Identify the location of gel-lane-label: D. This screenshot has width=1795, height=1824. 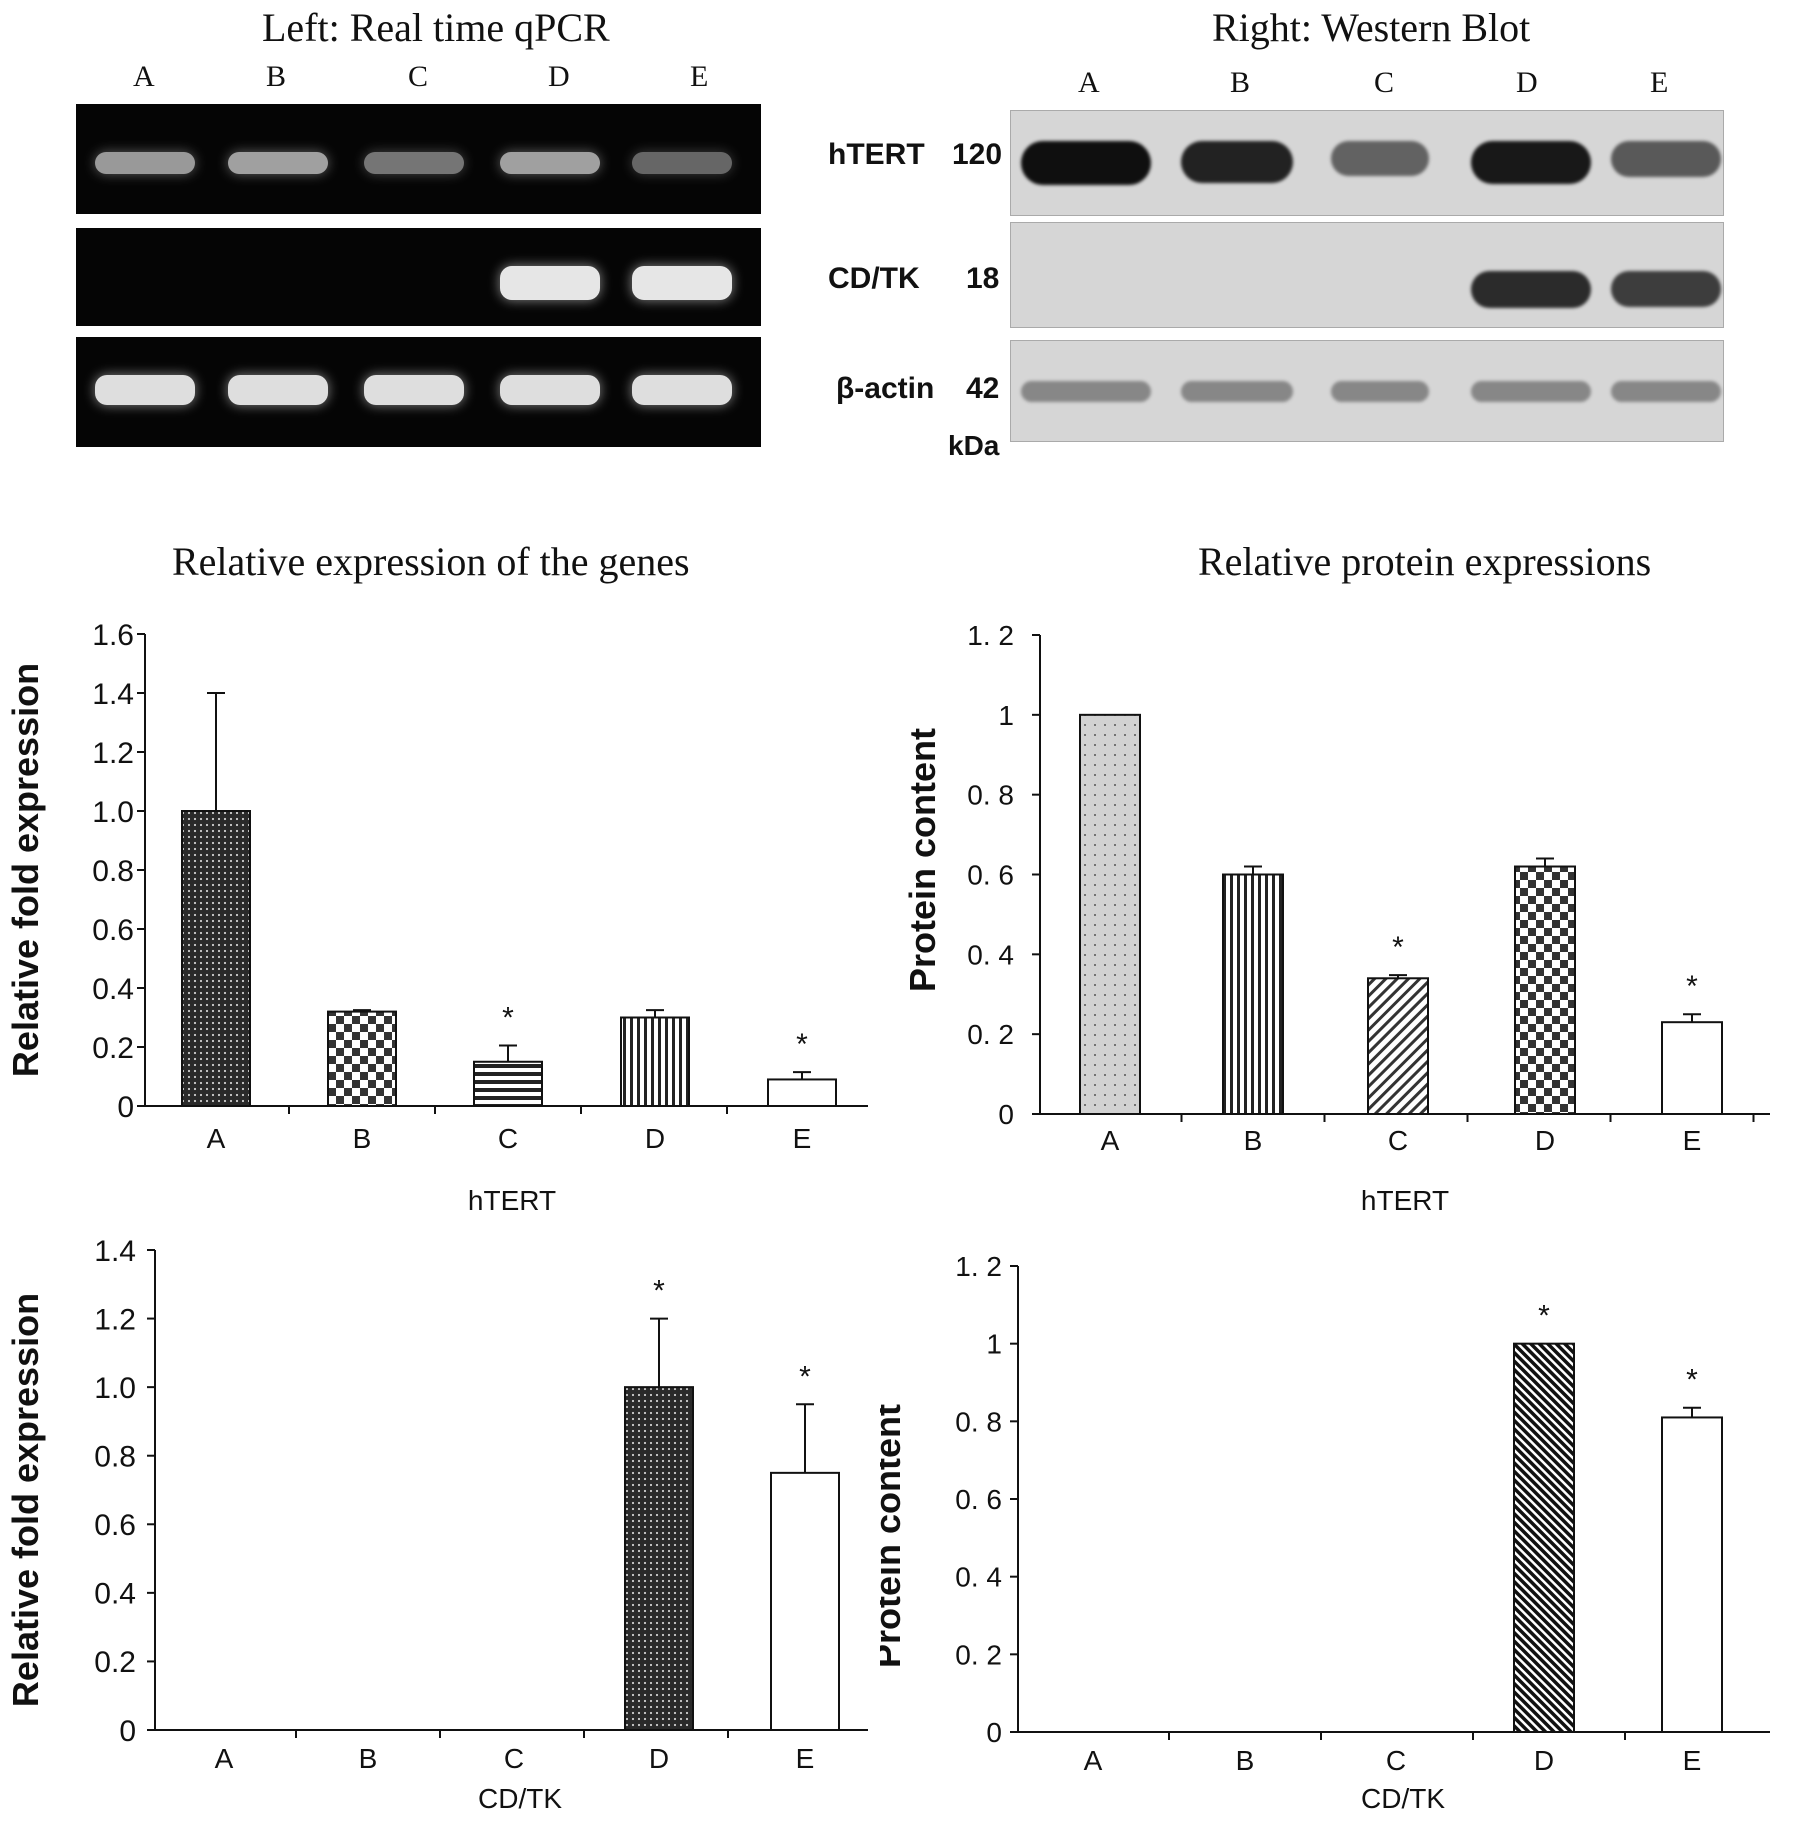
(559, 76).